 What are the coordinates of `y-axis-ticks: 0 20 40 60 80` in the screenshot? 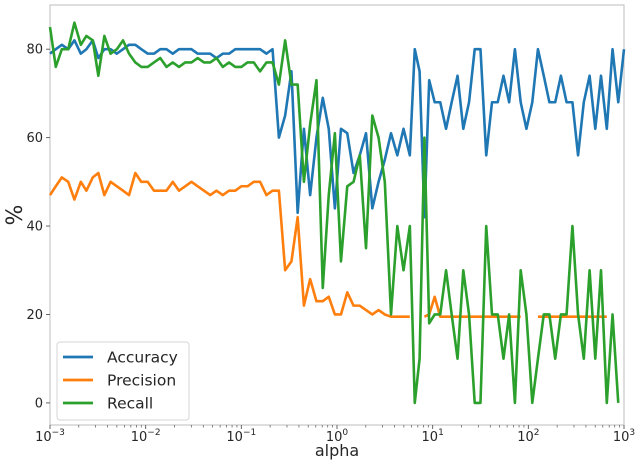 It's located at (38, 227).